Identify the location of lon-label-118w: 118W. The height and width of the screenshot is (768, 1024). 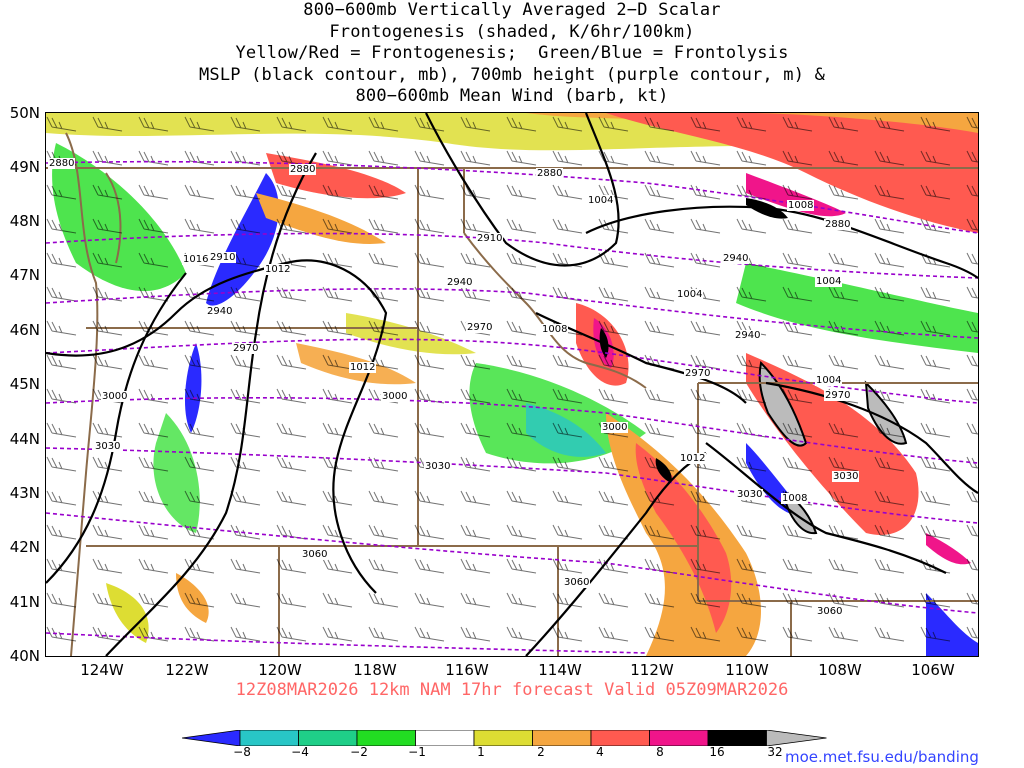
(375, 670).